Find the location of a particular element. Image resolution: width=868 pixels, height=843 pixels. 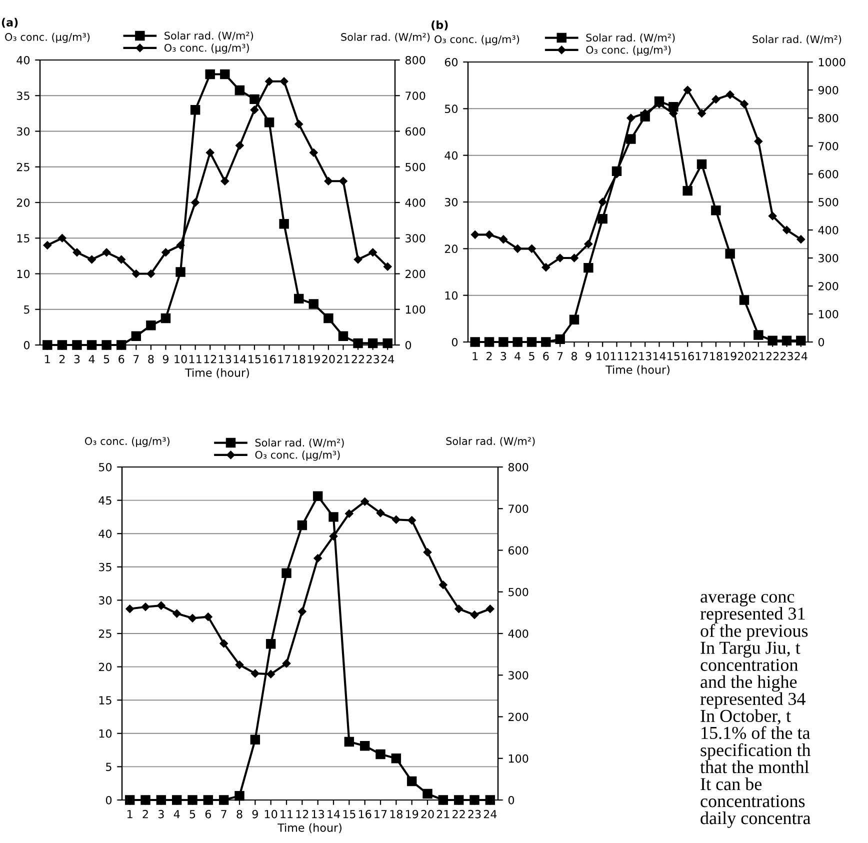

y-tick-label: 20 is located at coordinates (105, 667).